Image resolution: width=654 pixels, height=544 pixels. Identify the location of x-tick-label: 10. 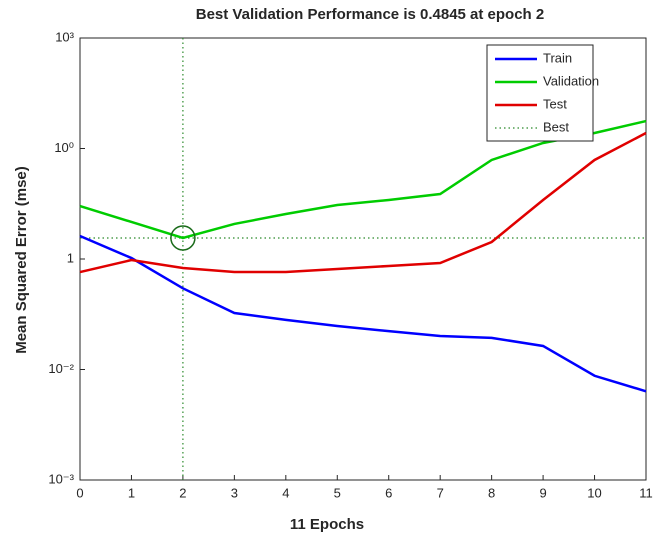
(594, 492).